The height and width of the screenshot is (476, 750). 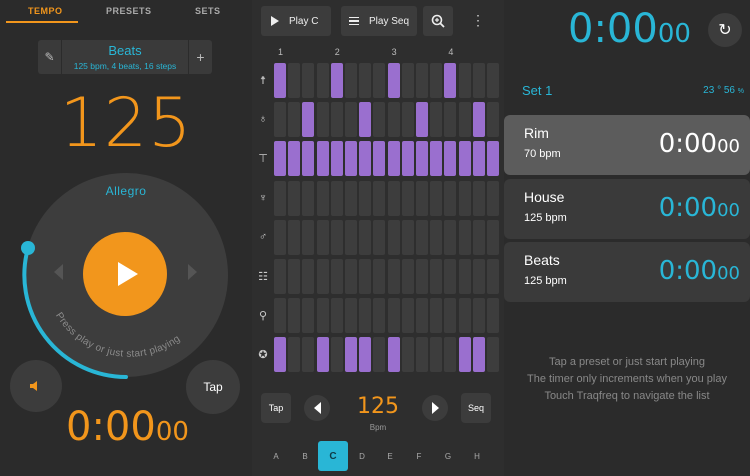 I want to click on dial-knob, so click(x=28, y=248).